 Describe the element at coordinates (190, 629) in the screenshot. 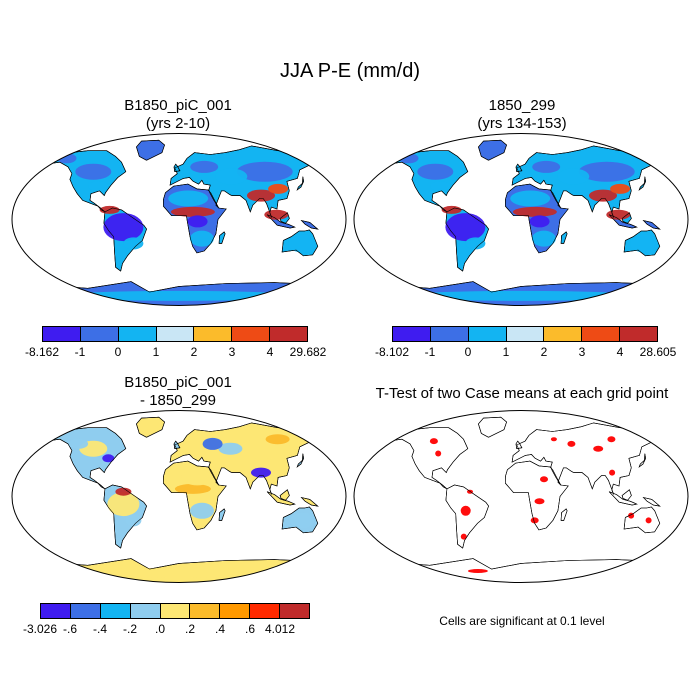

I see `colorbar-tick-label: .2` at that location.